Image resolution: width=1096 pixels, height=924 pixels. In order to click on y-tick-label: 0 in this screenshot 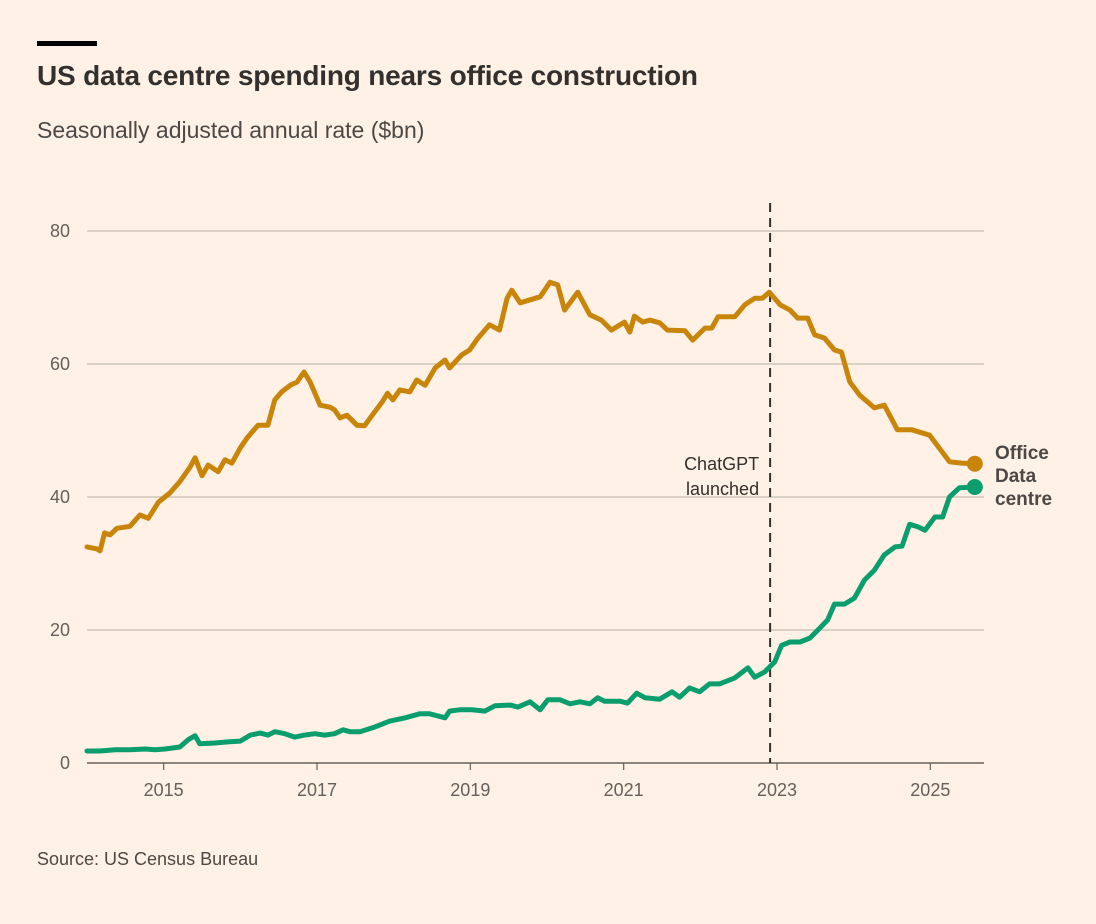, I will do `click(65, 763)`.